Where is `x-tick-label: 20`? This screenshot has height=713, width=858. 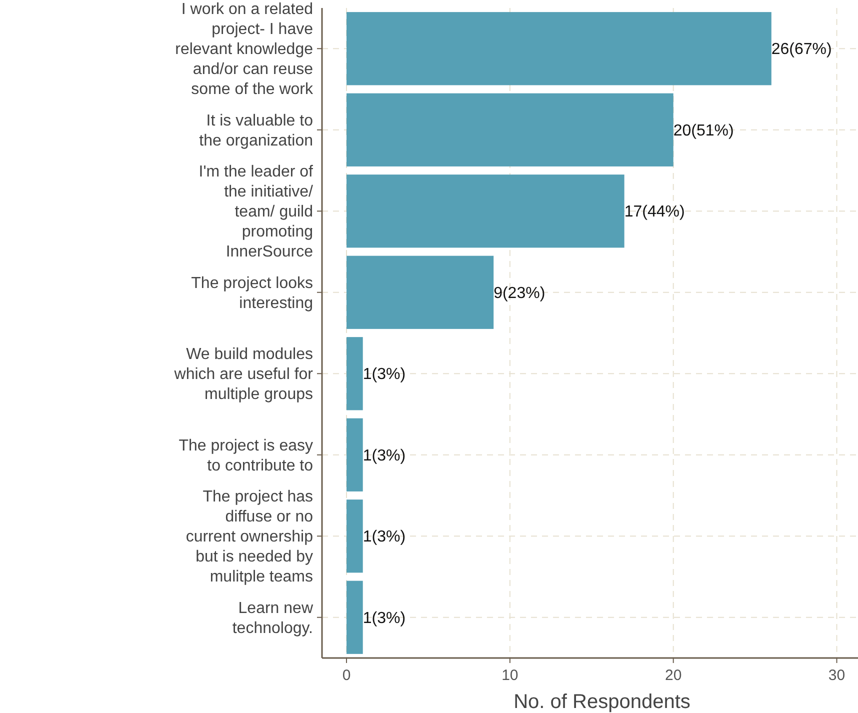
x-tick-label: 20 is located at coordinates (673, 675).